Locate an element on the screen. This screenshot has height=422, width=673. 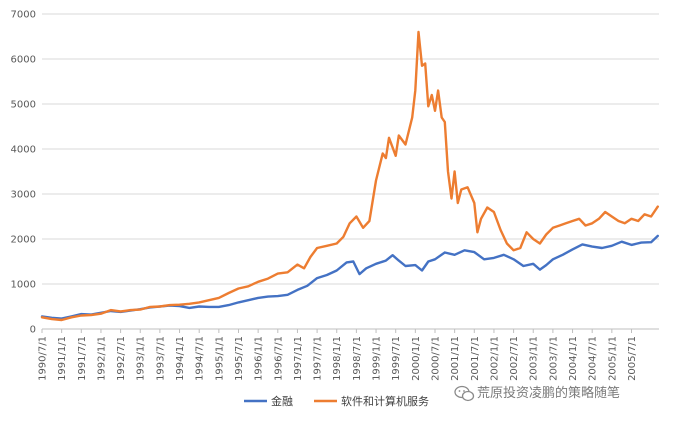
x-tick-label: 2002/1/1 is located at coordinates (494, 358).